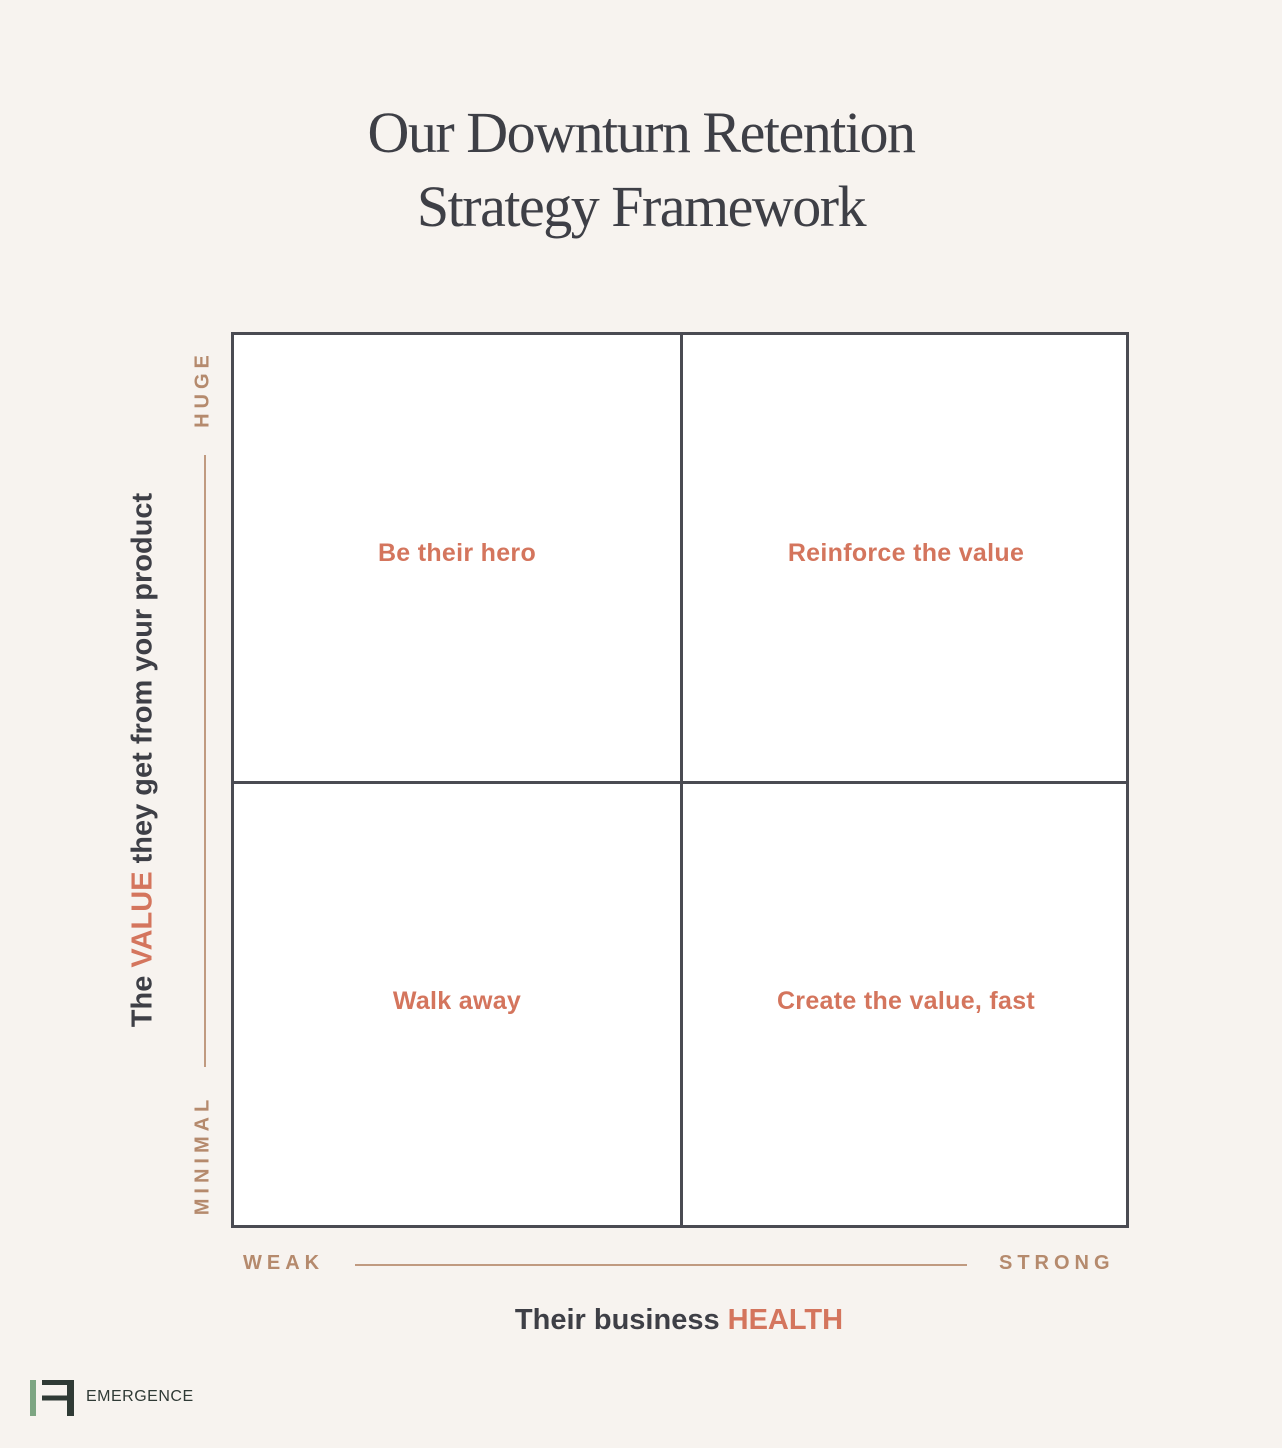  What do you see at coordinates (785, 1320) in the screenshot?
I see `x-axis-title-accent: HEALTH` at bounding box center [785, 1320].